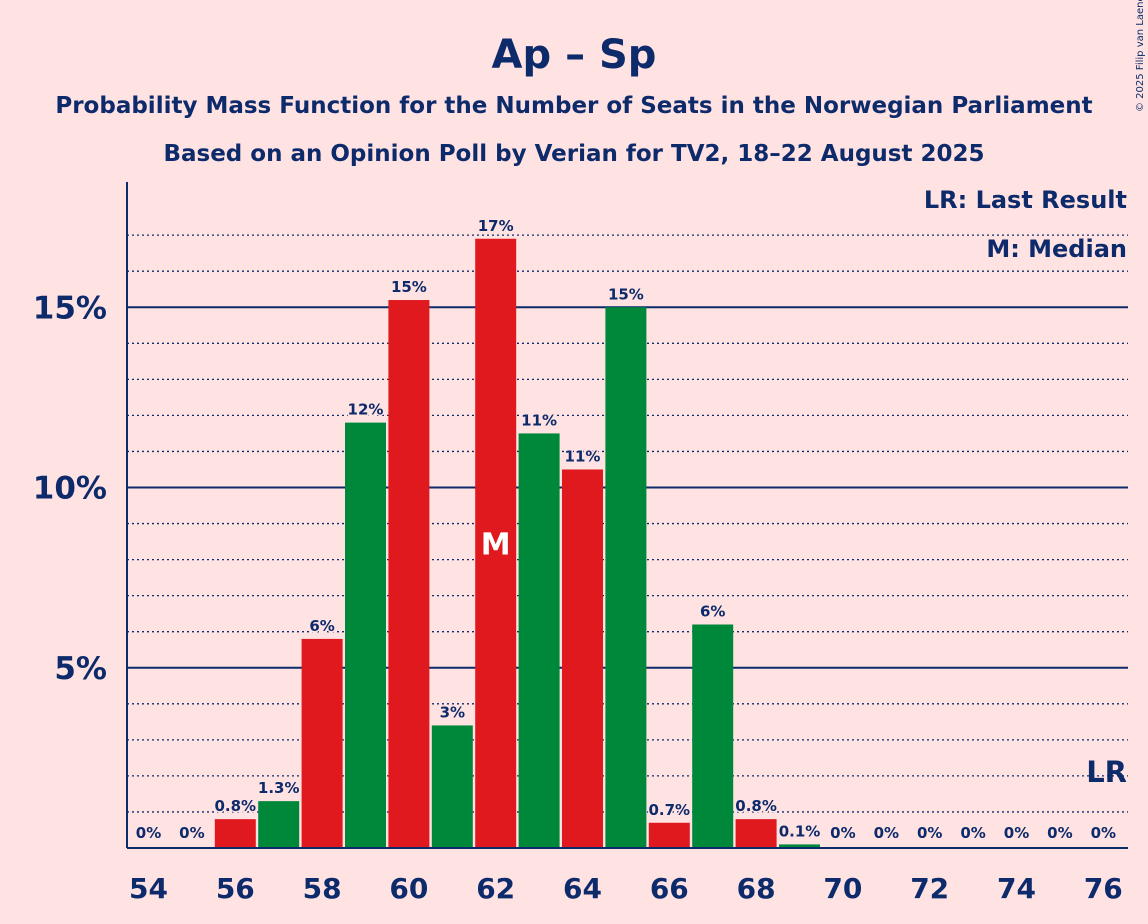  What do you see at coordinates (712, 611) in the screenshot?
I see `bar-label-67: 6%` at bounding box center [712, 611].